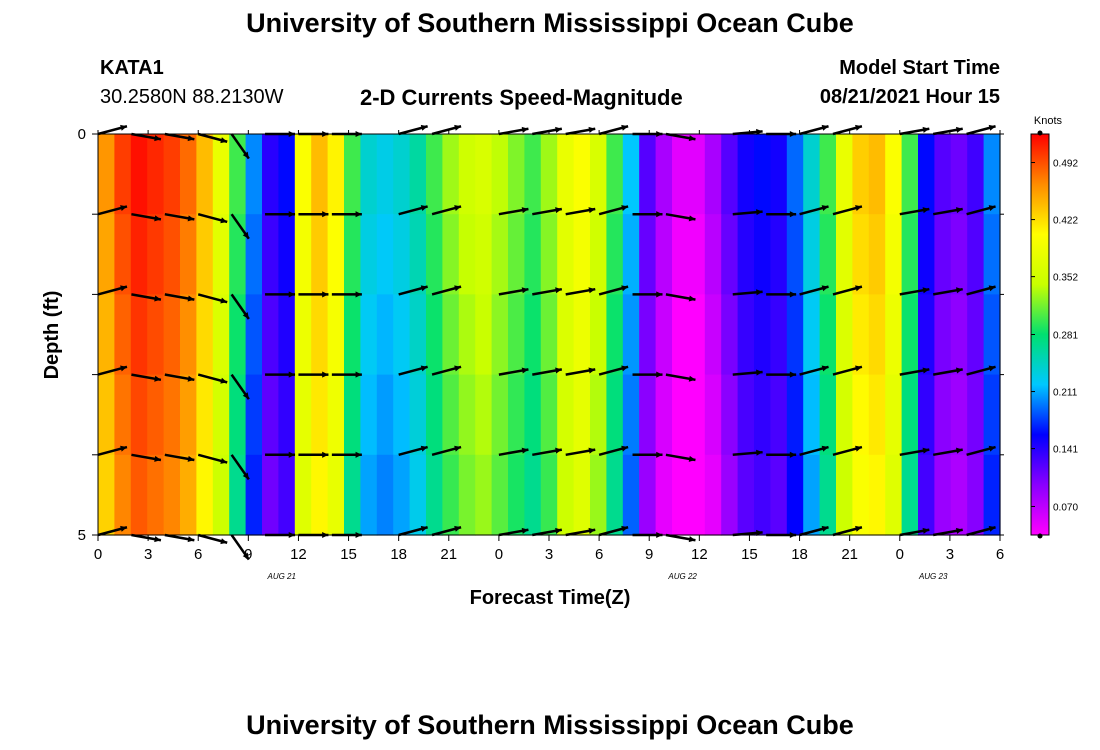 This screenshot has height=750, width=1100. What do you see at coordinates (521, 97) in the screenshot?
I see `chart-title: 2-D Currents Speed-Magnitude` at bounding box center [521, 97].